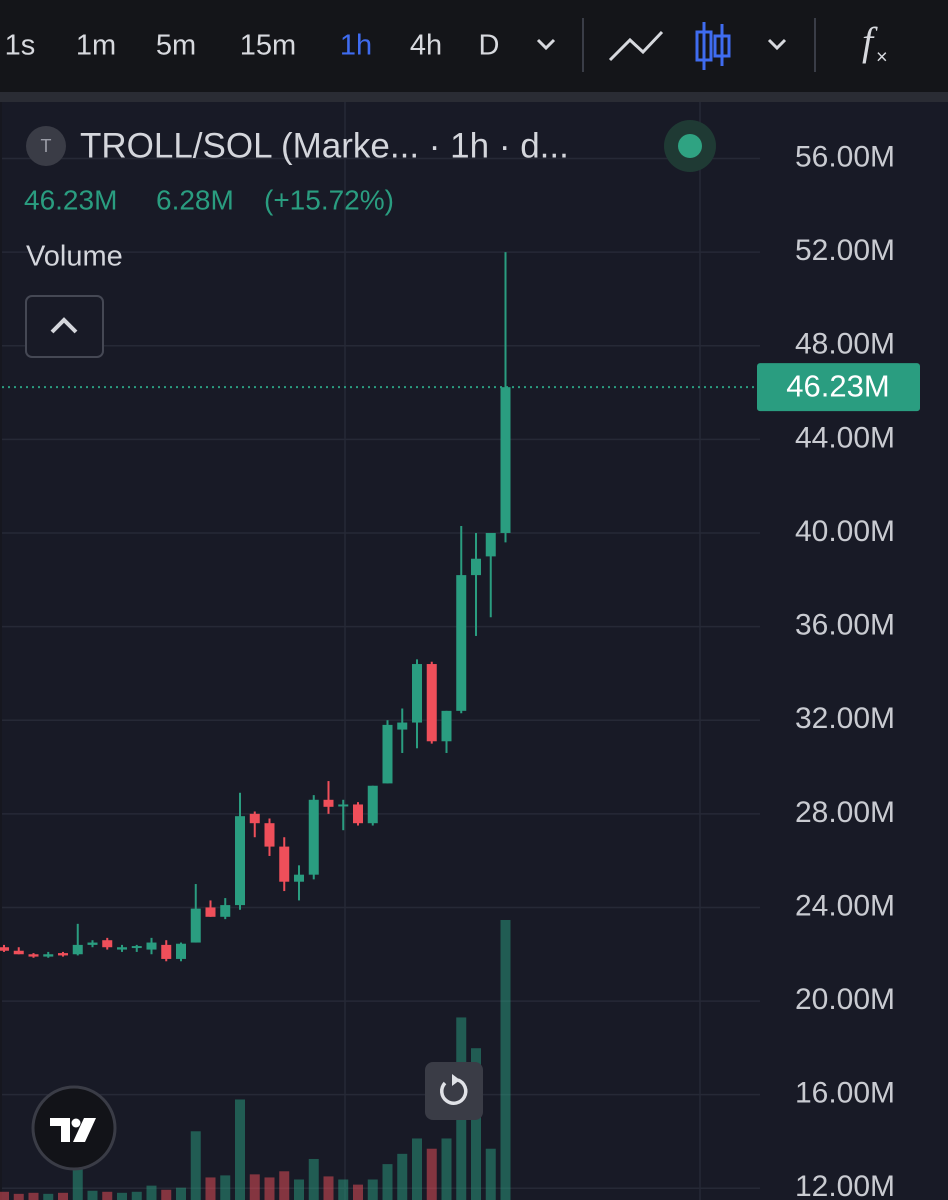 The height and width of the screenshot is (1200, 948). I want to click on y-tick-label: 36.00M, so click(845, 625).